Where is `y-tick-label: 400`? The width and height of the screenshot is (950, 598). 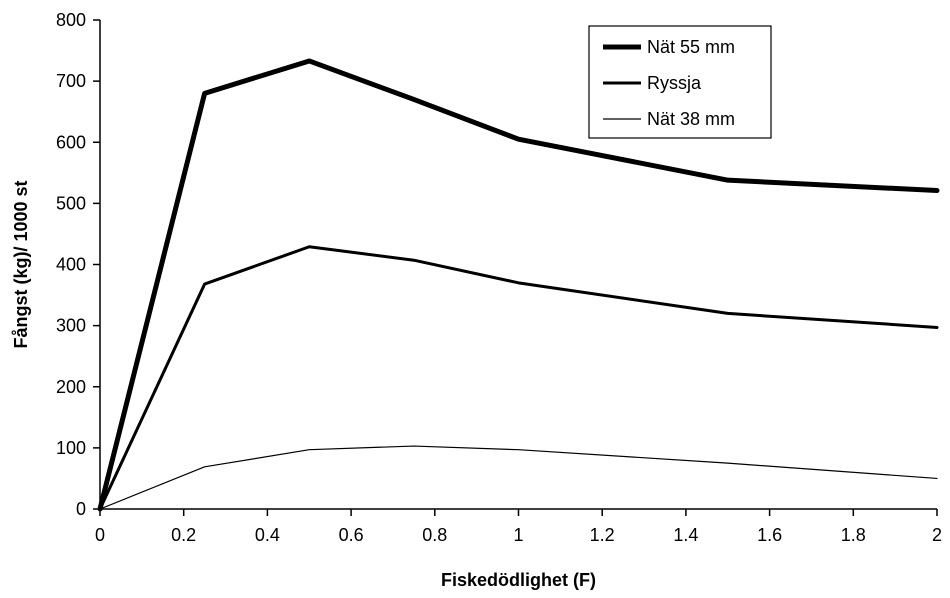 y-tick-label: 400 is located at coordinates (71, 265).